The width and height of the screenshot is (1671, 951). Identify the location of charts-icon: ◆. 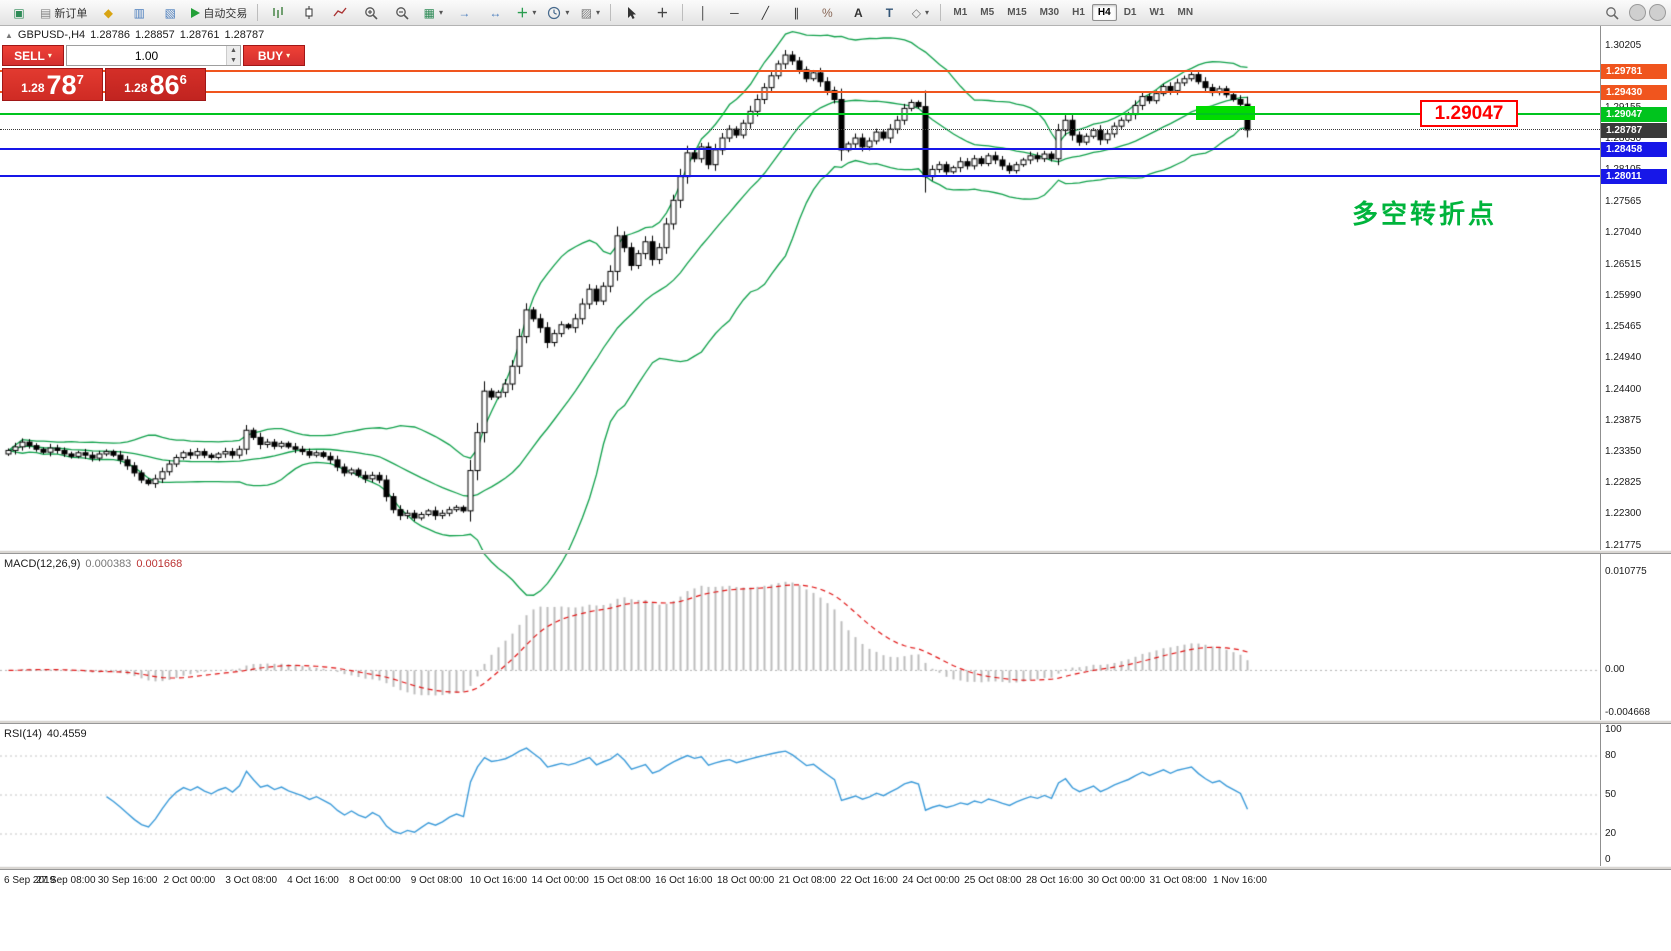
(108, 12).